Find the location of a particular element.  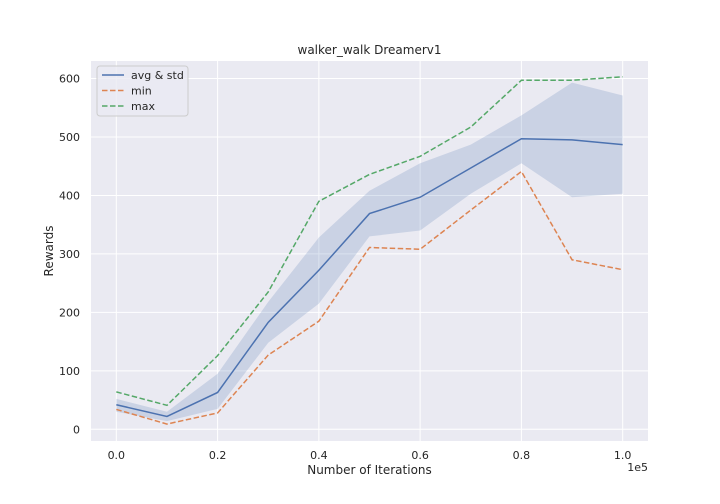

x-axis-label: Number of Iterations is located at coordinates (369, 470).